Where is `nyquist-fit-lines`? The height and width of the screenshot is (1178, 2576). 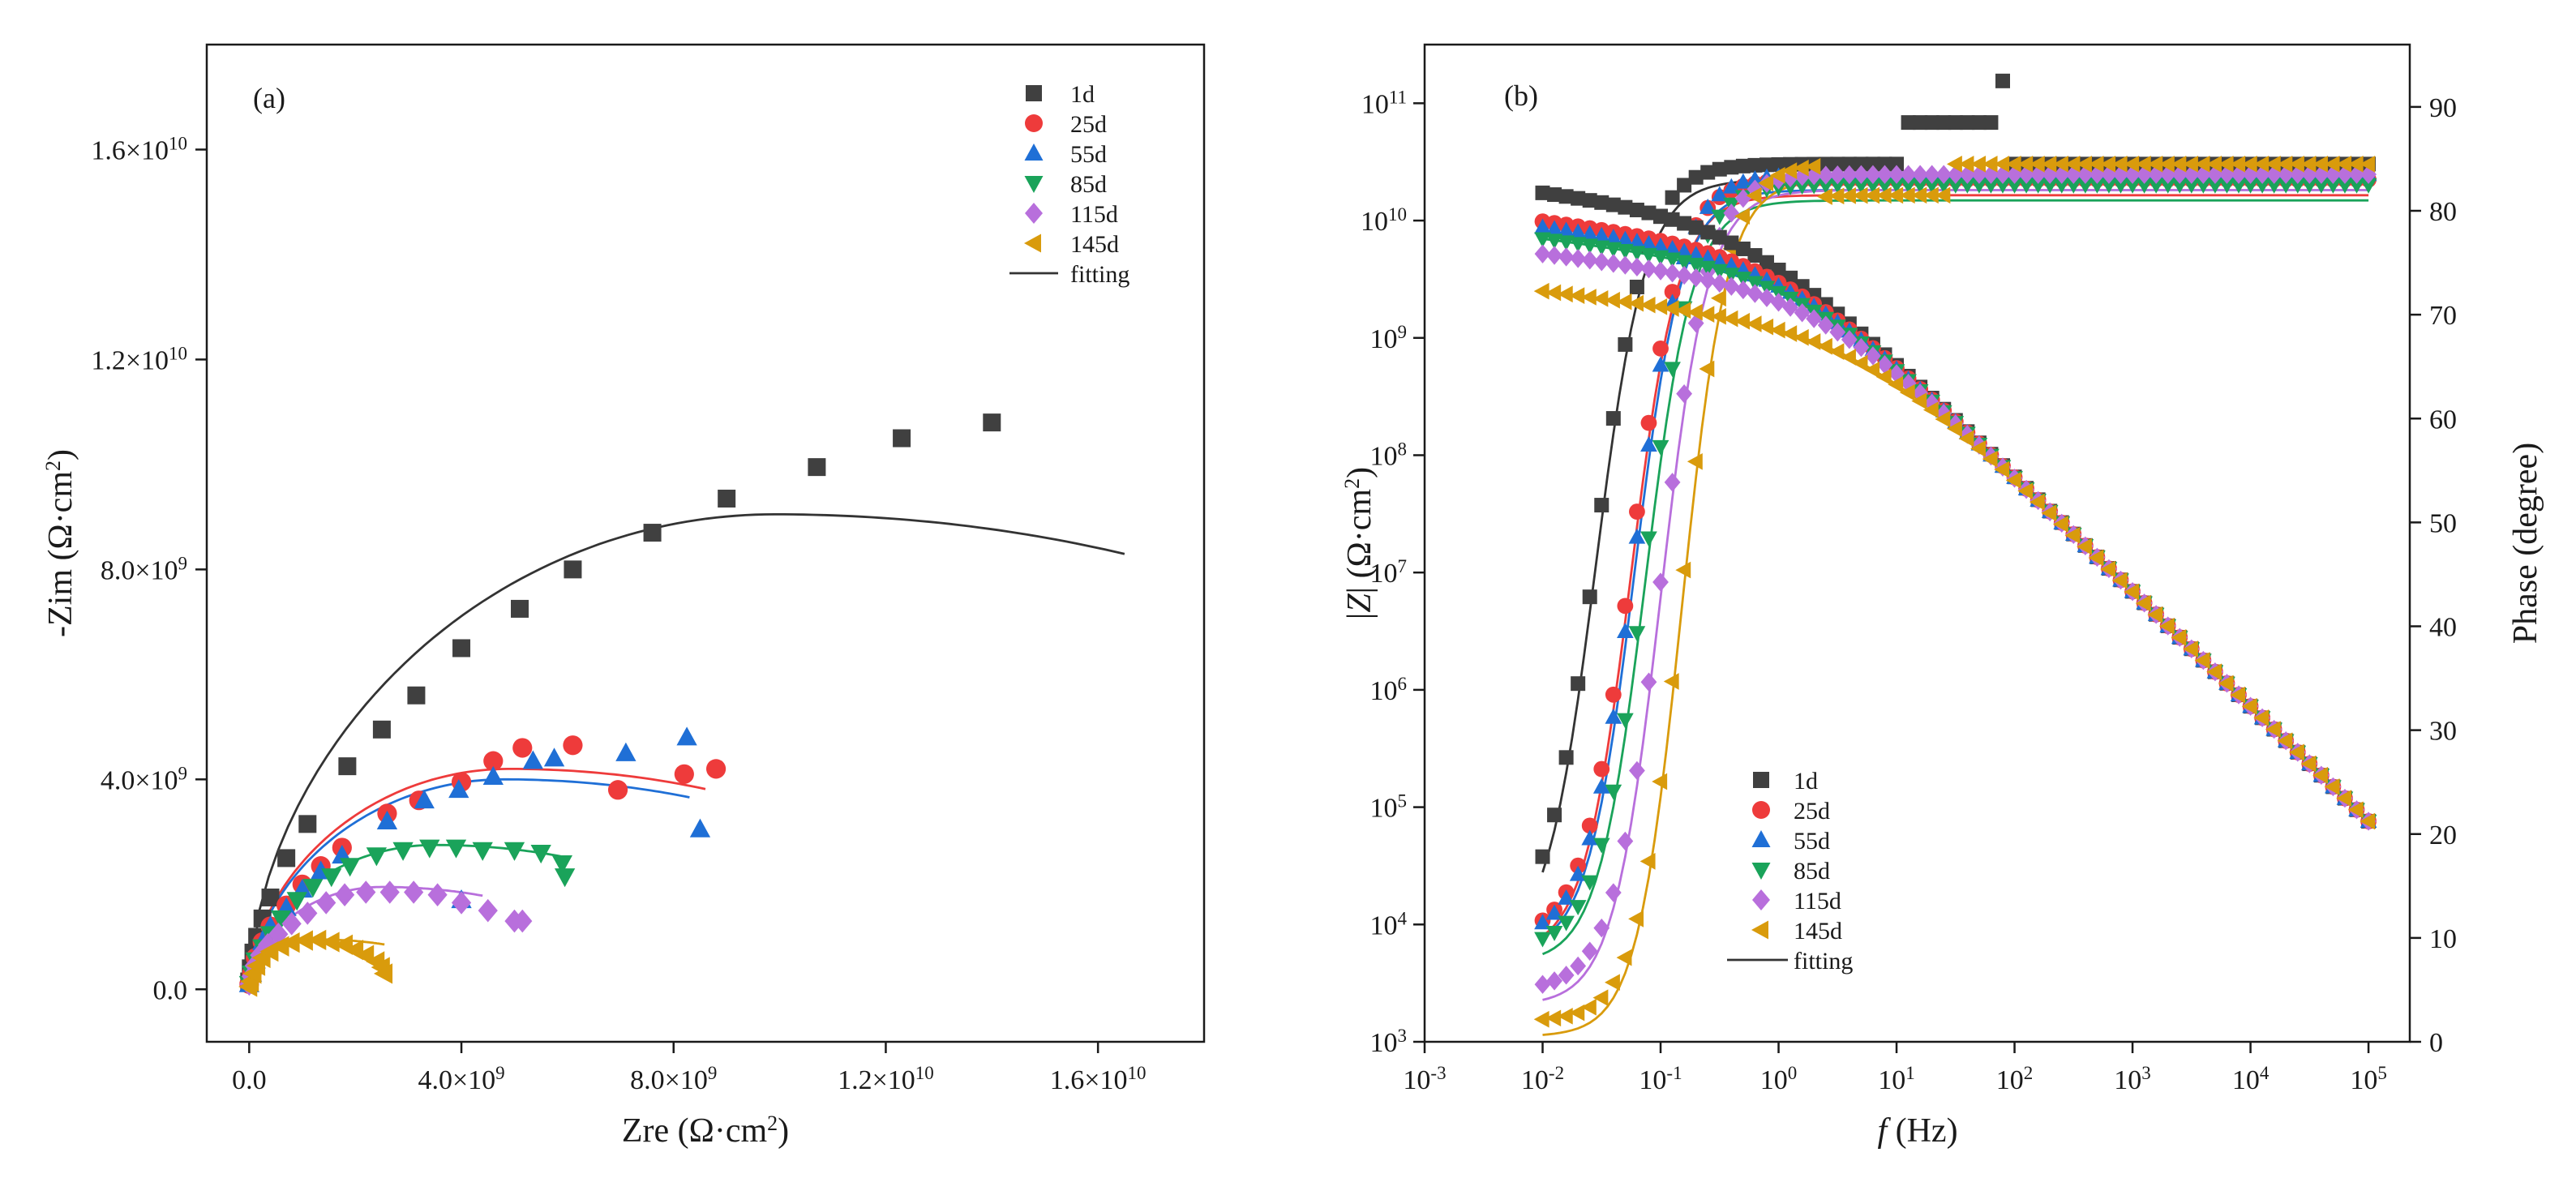
nyquist-fit-lines is located at coordinates (686, 751).